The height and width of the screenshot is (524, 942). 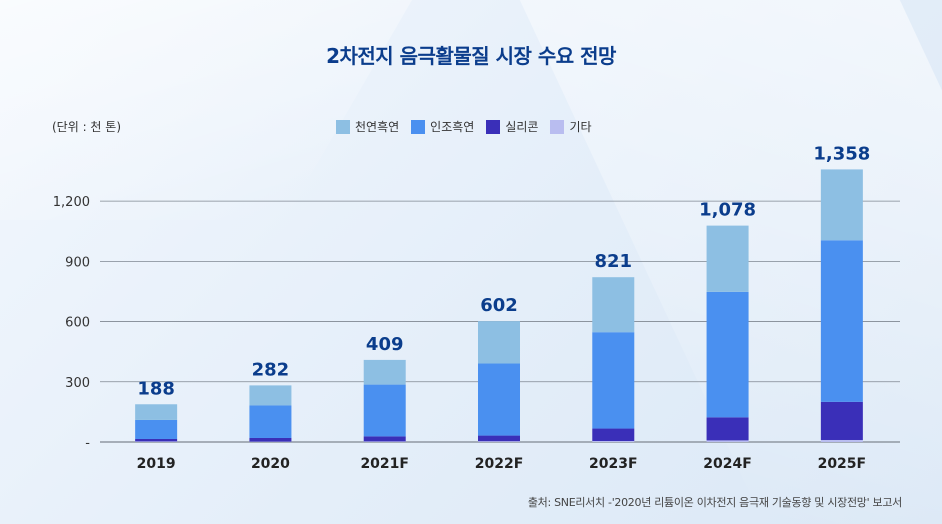 I want to click on legend-label: 기타, so click(x=580, y=127).